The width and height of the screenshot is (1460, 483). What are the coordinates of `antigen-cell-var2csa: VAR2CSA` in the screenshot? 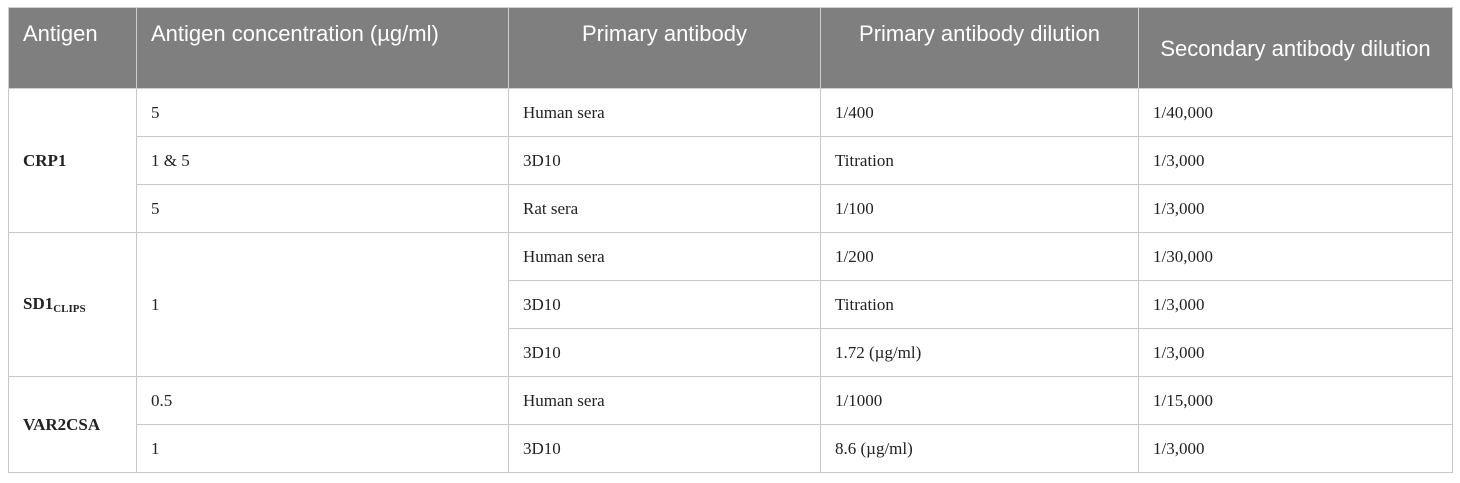 It's located at (72, 424).